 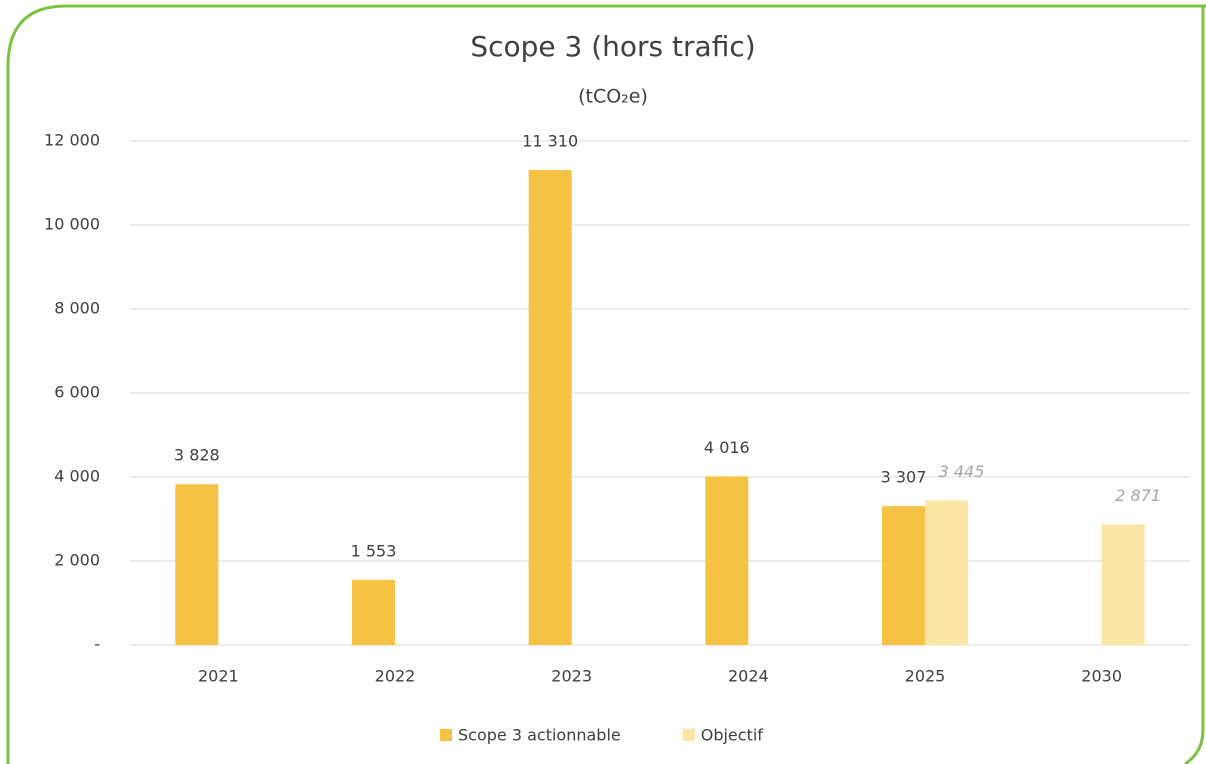 I want to click on x-tick-label: 2022, so click(x=395, y=676).